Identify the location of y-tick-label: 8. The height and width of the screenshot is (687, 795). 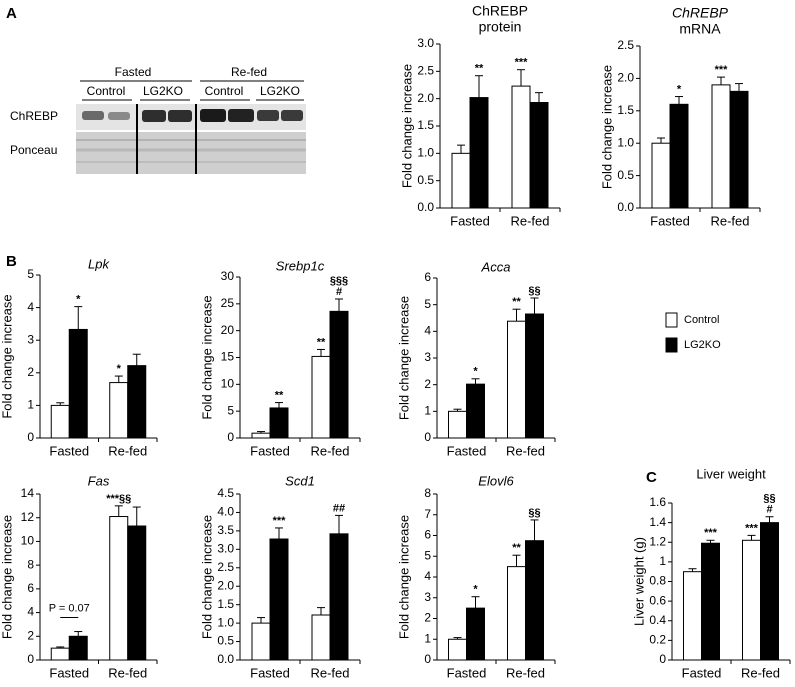
(30, 564).